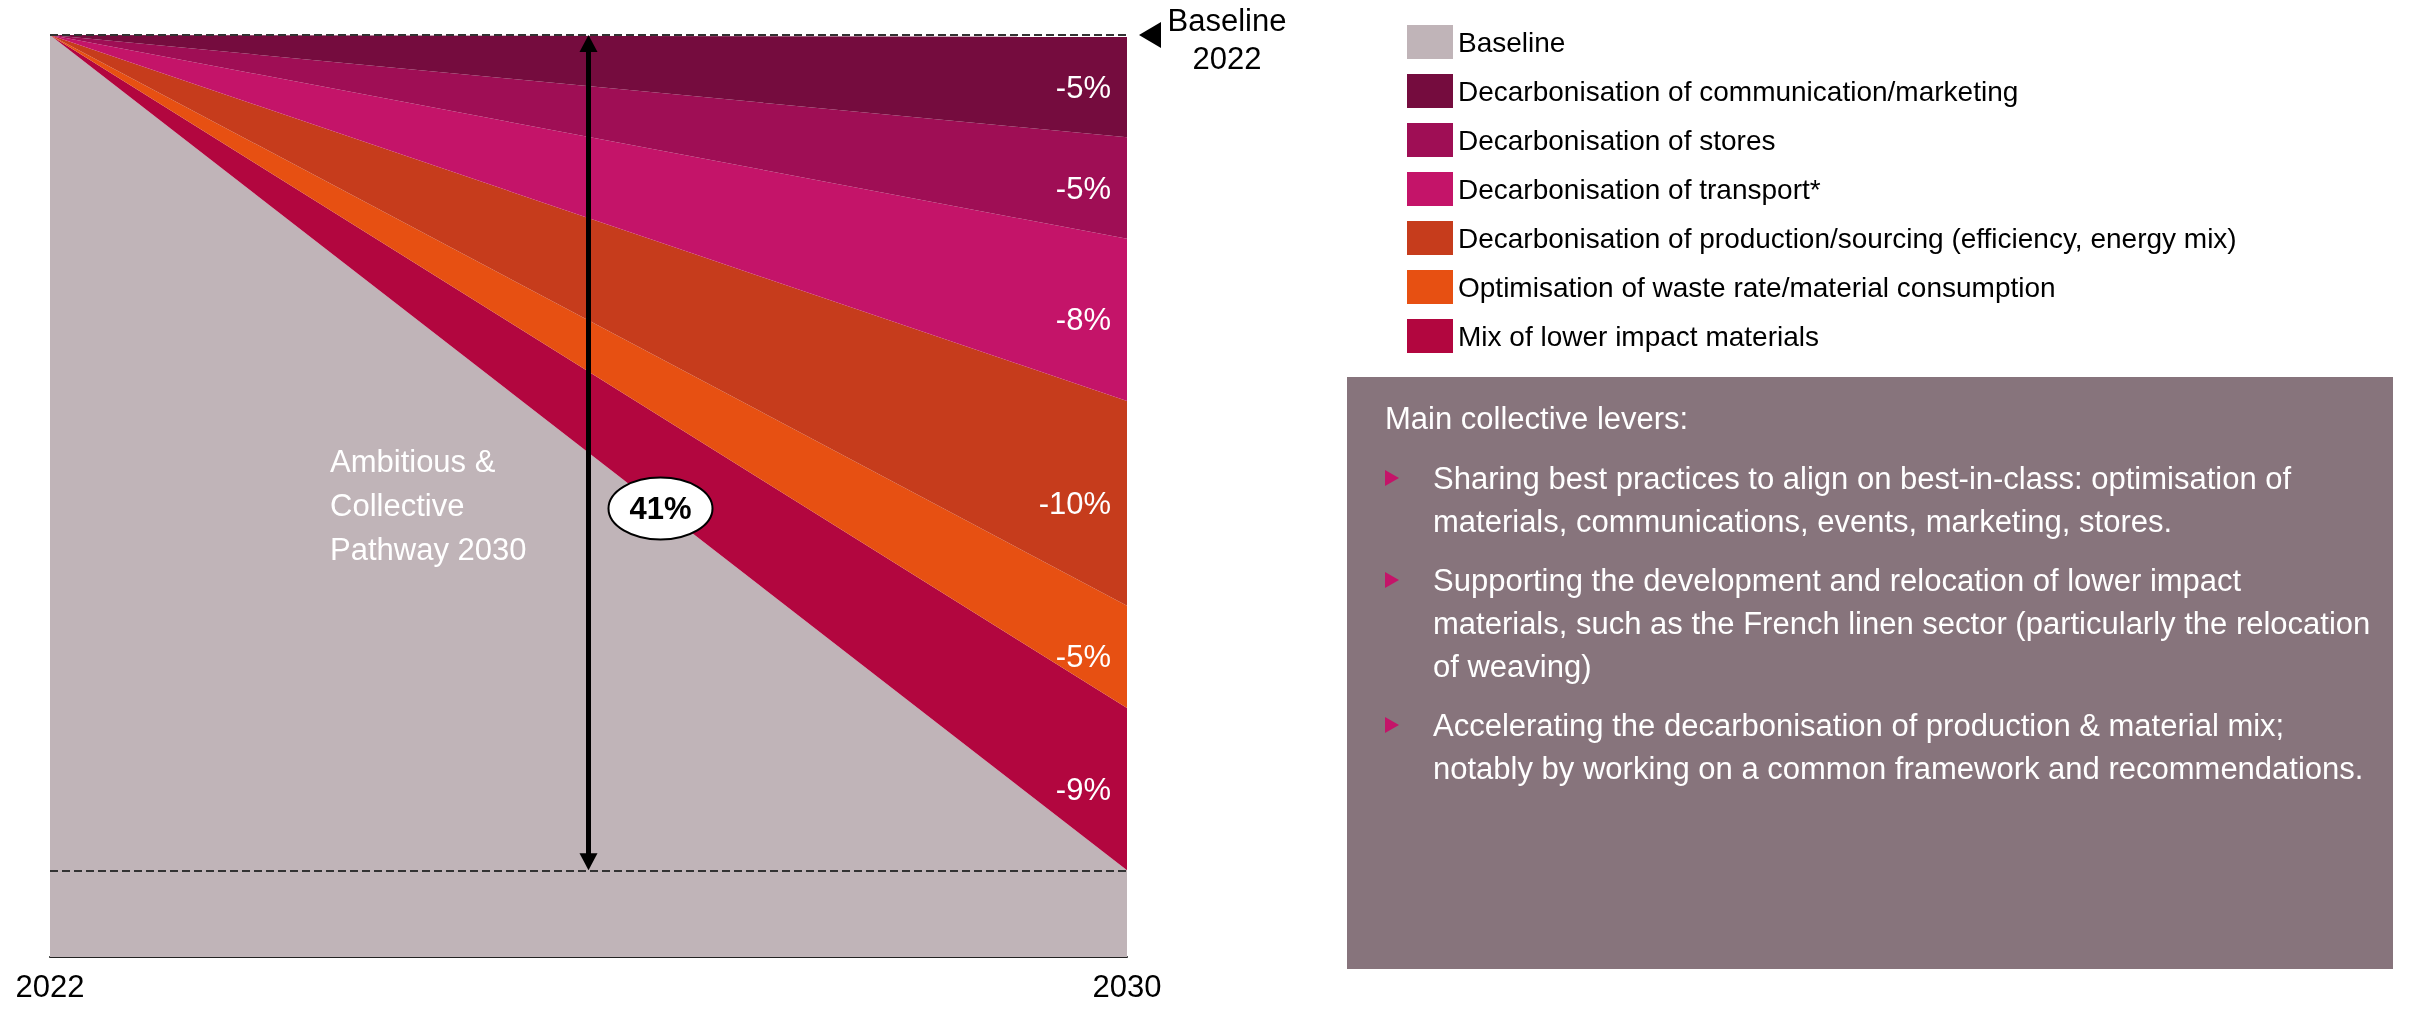 This screenshot has height=1018, width=2412. I want to click on annotation: Ambitious & Collective Pathway 2030, so click(429, 506).